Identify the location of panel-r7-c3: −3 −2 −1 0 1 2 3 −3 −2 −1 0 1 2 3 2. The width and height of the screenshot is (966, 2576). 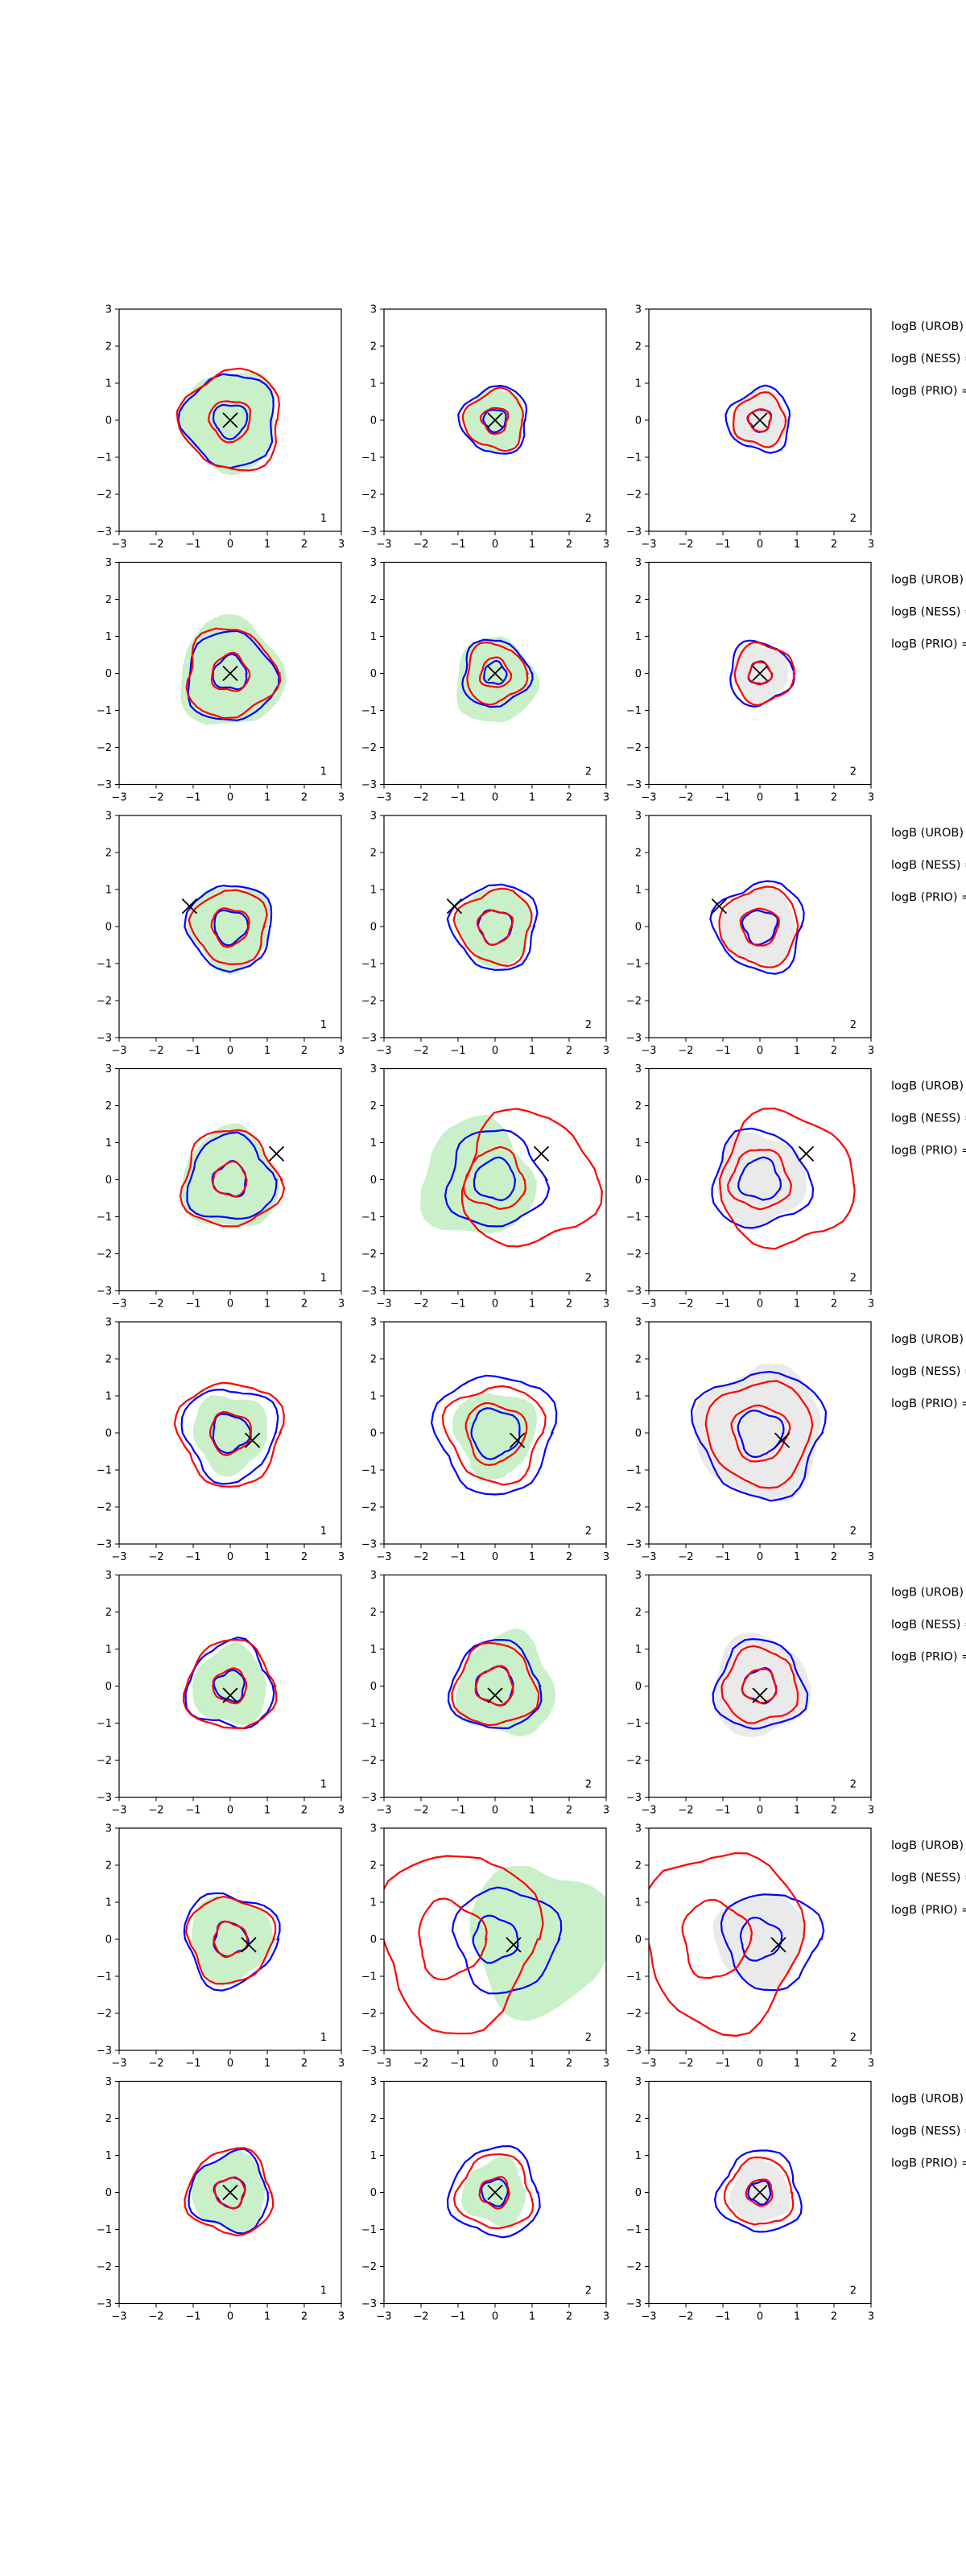
(750, 1946).